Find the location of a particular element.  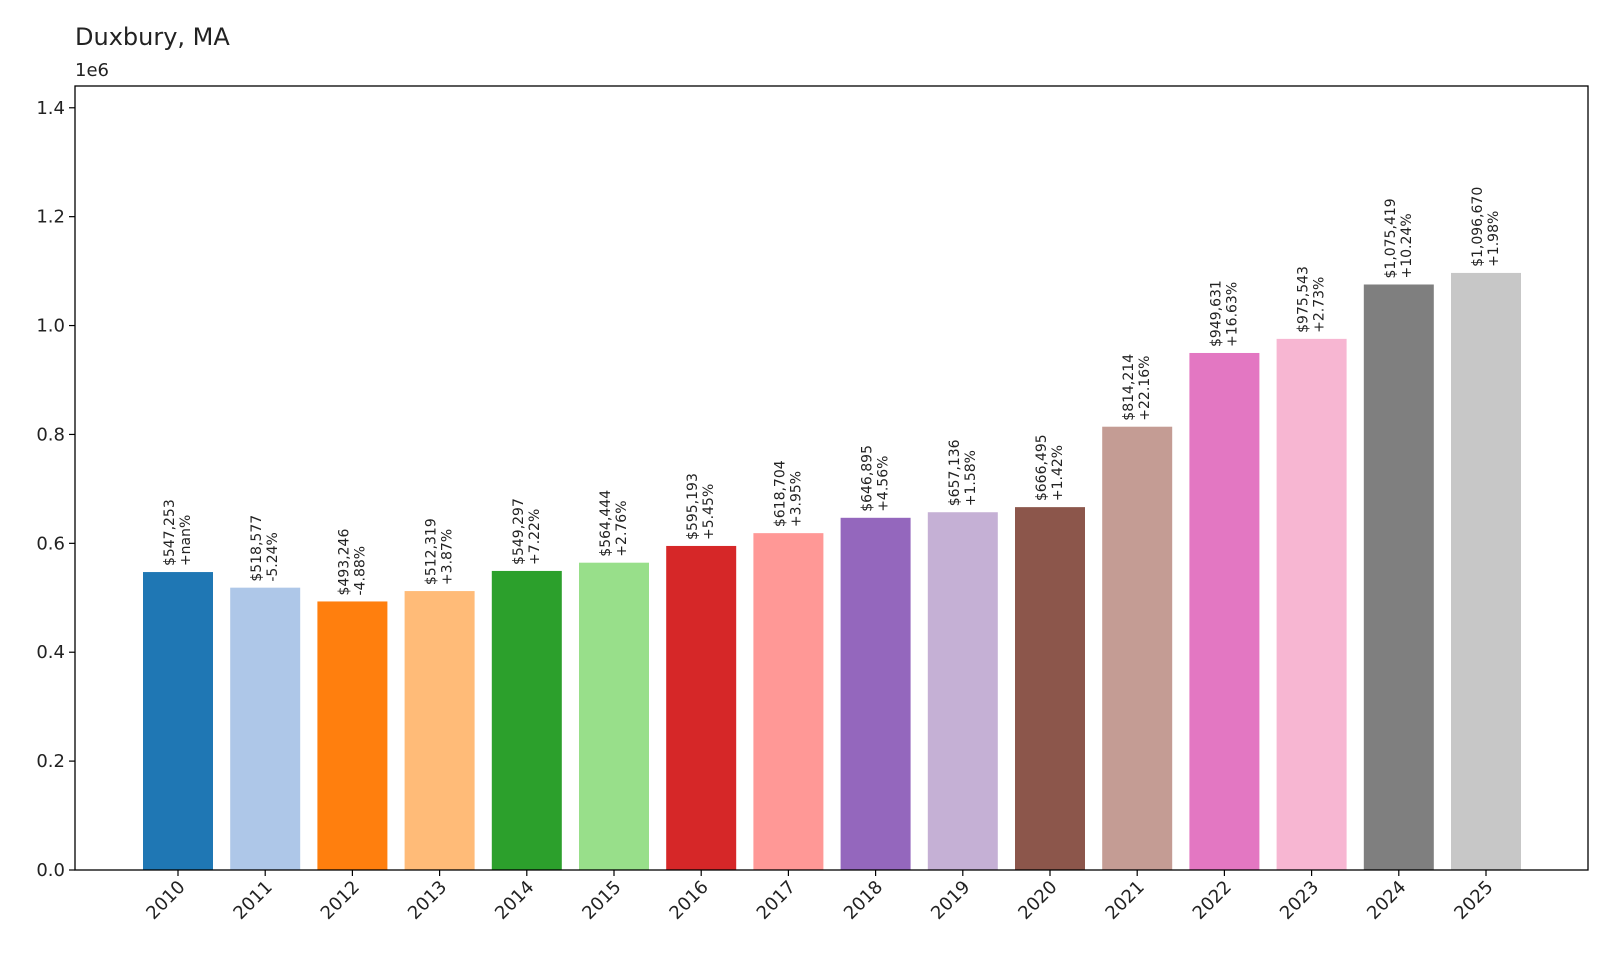

x-tick-label: 2020 is located at coordinates (1037, 900).